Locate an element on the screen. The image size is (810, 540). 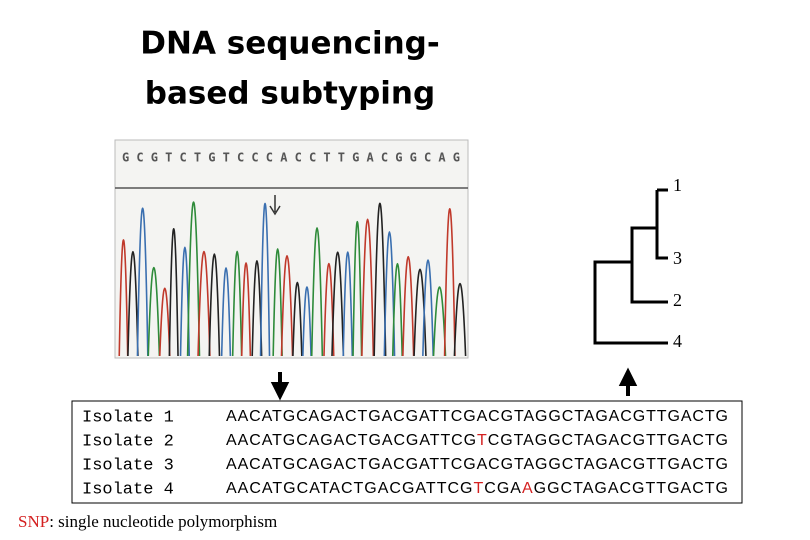
tree-leaf: 4 is located at coordinates (677, 341).